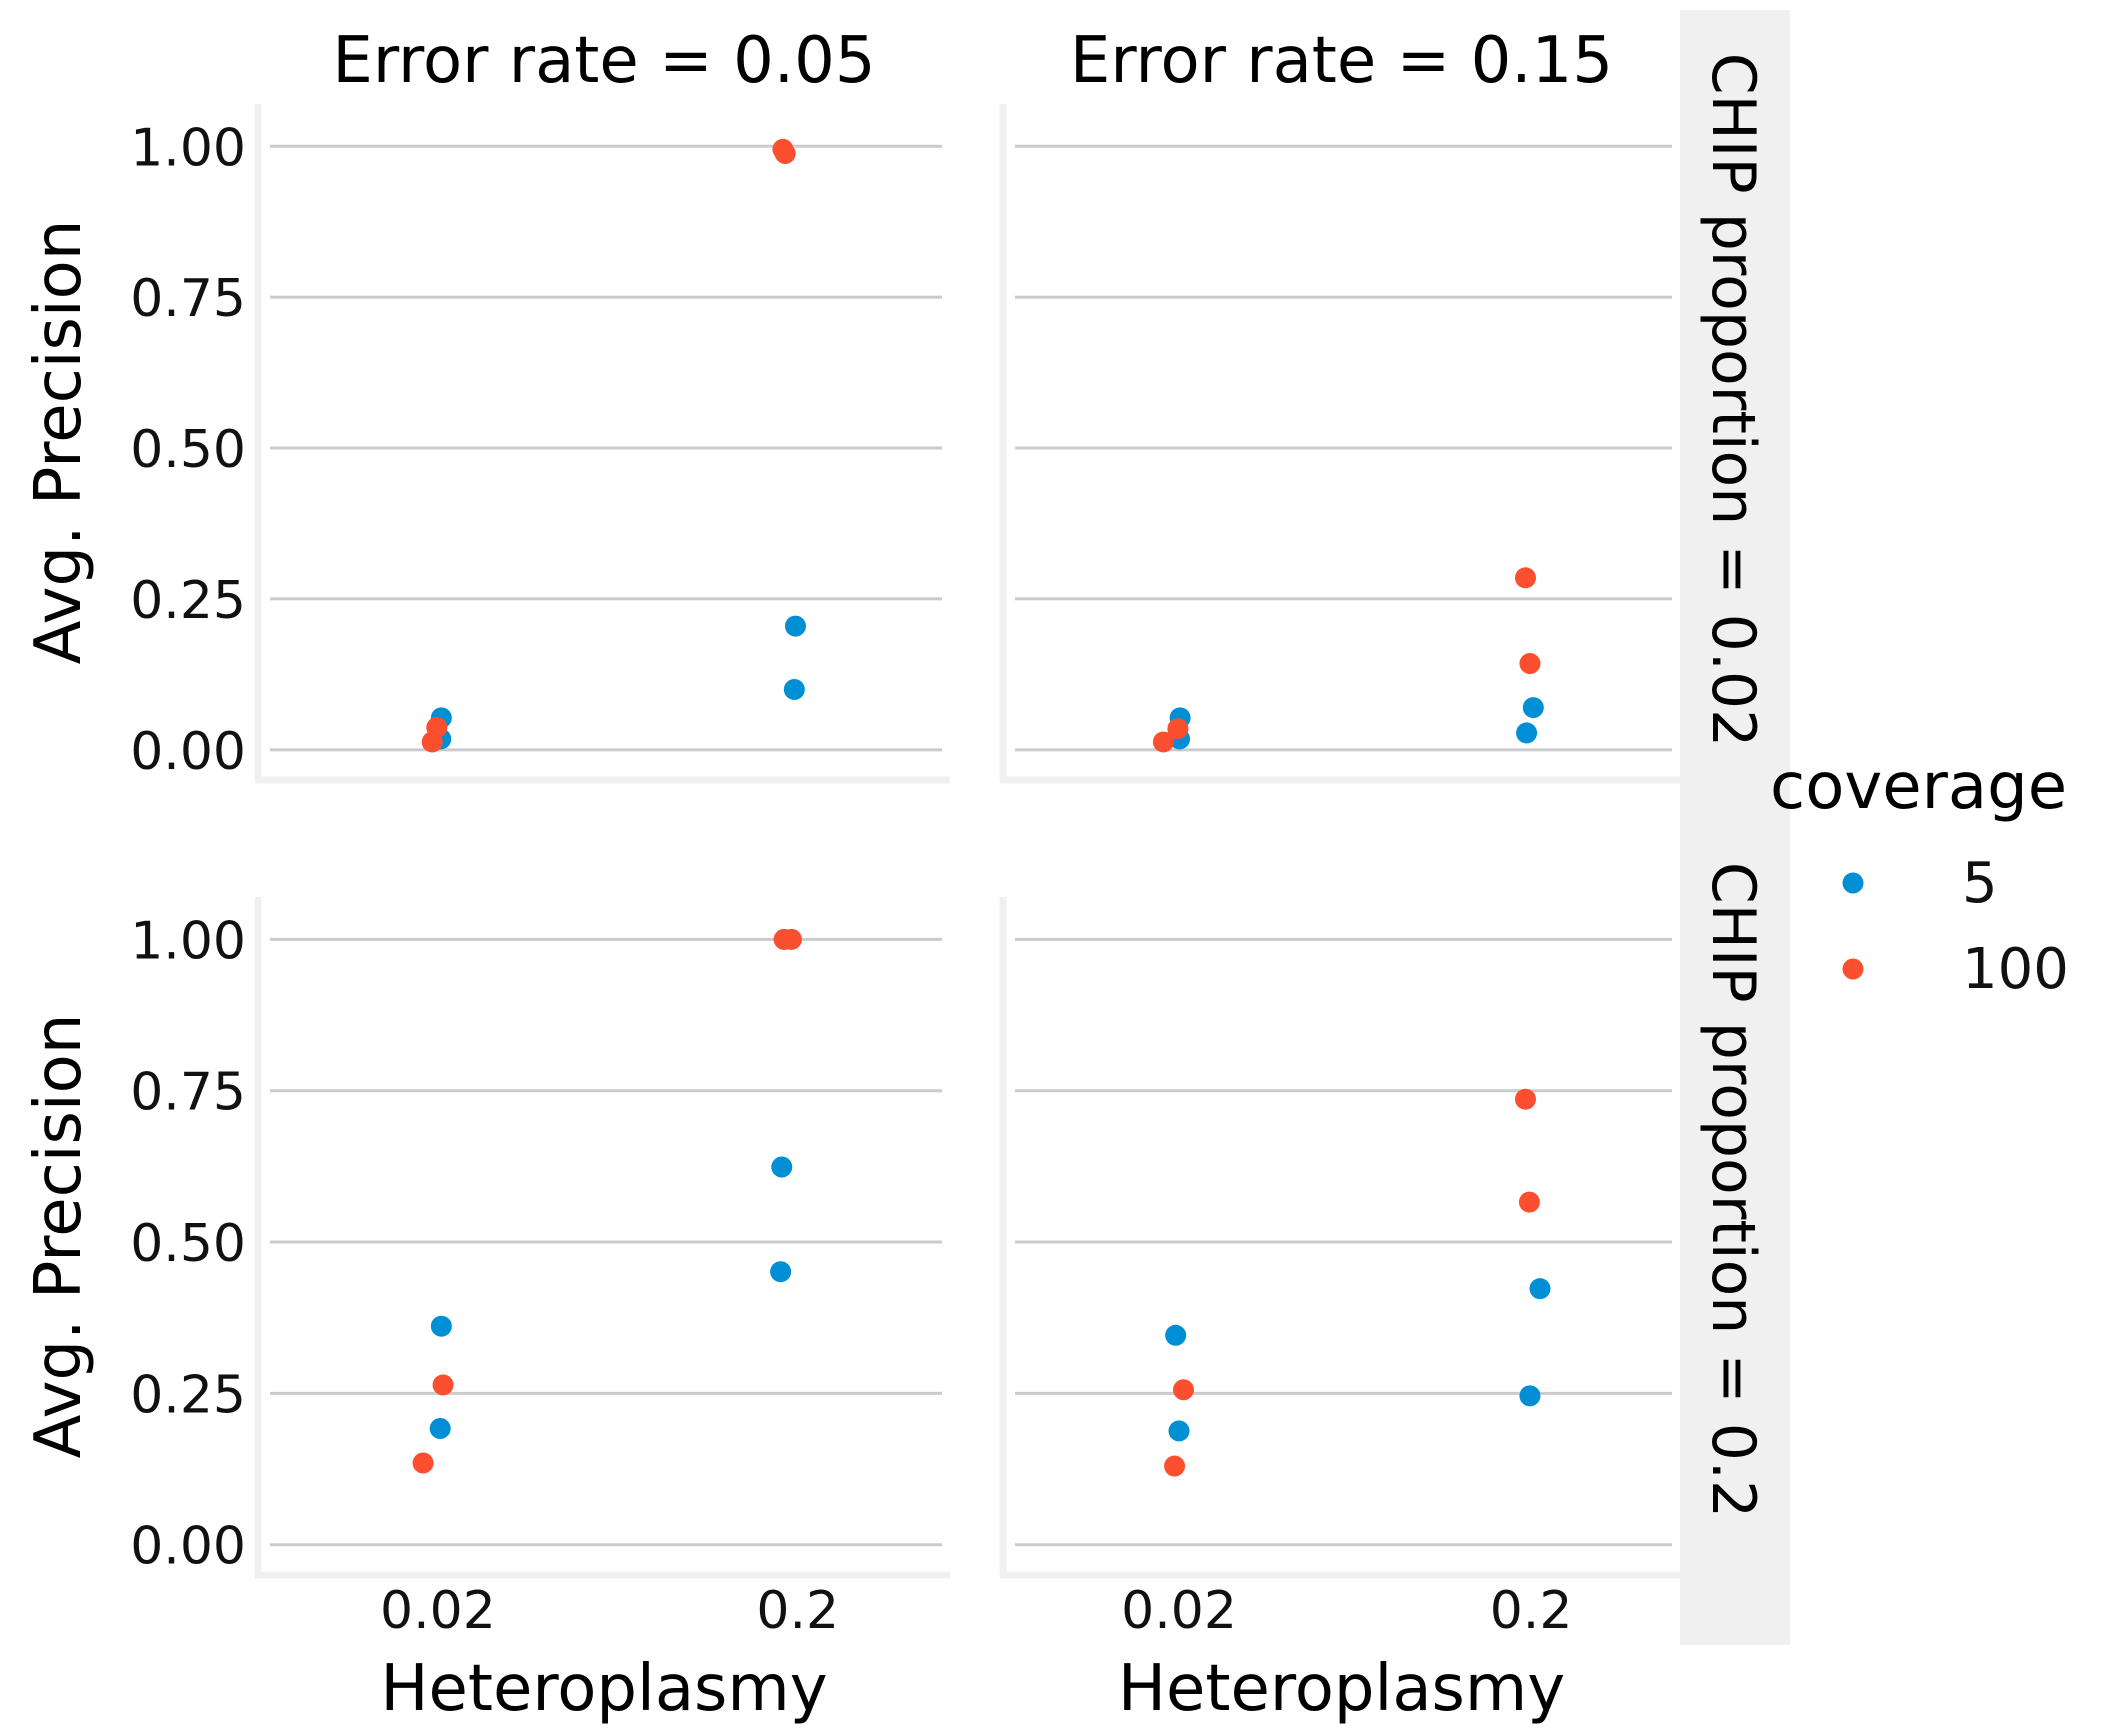 This screenshot has height=1730, width=2120. What do you see at coordinates (1733, 1190) in the screenshot?
I see `facet-label-row-1: CHIP proportion = 0.2` at bounding box center [1733, 1190].